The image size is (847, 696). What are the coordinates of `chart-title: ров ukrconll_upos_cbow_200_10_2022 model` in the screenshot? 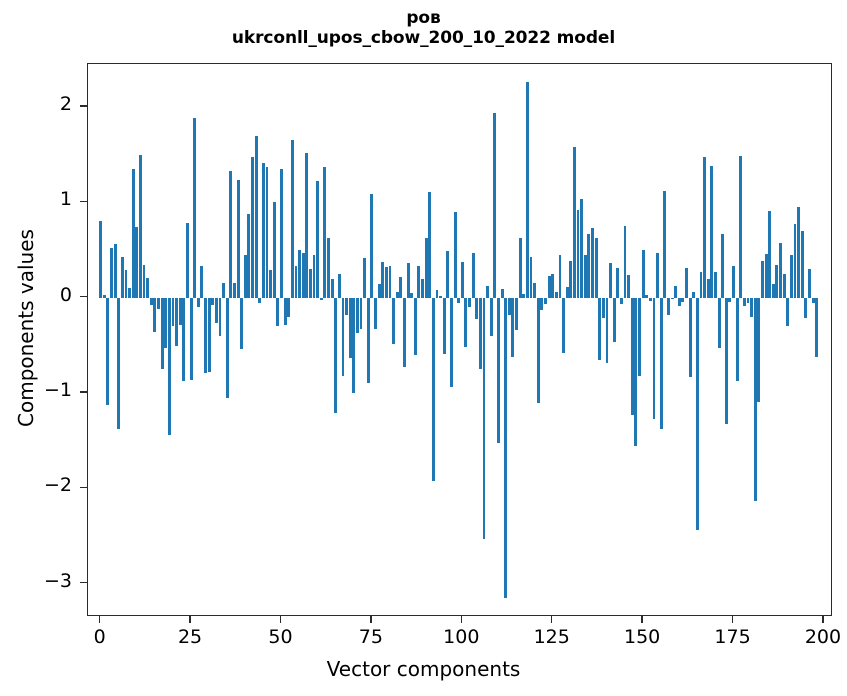 It's located at (423, 28).